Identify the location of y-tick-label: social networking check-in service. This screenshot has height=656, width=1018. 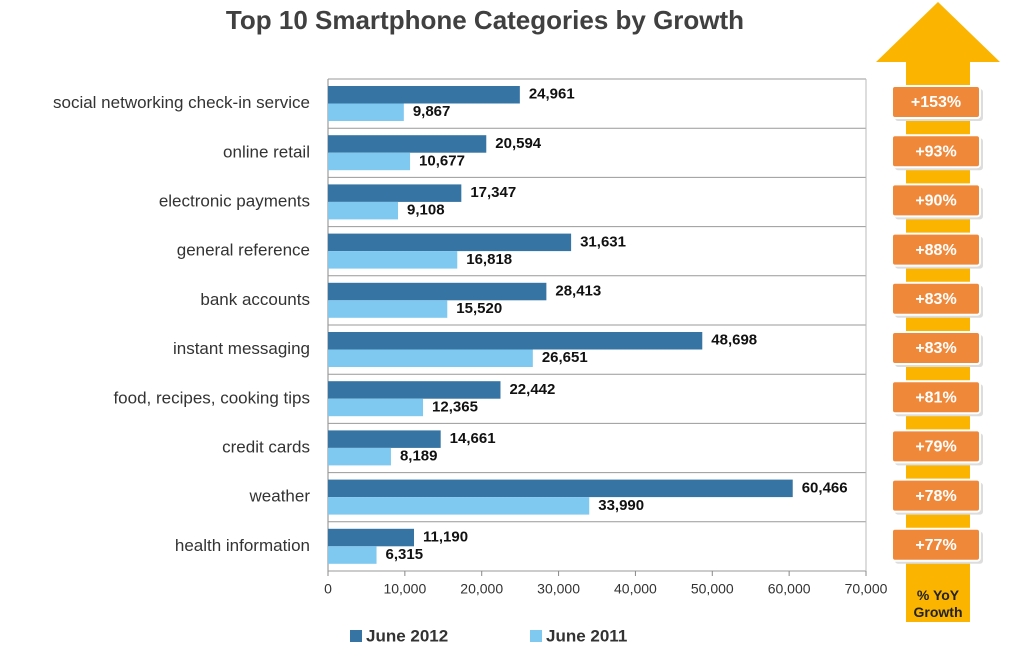
(181, 102).